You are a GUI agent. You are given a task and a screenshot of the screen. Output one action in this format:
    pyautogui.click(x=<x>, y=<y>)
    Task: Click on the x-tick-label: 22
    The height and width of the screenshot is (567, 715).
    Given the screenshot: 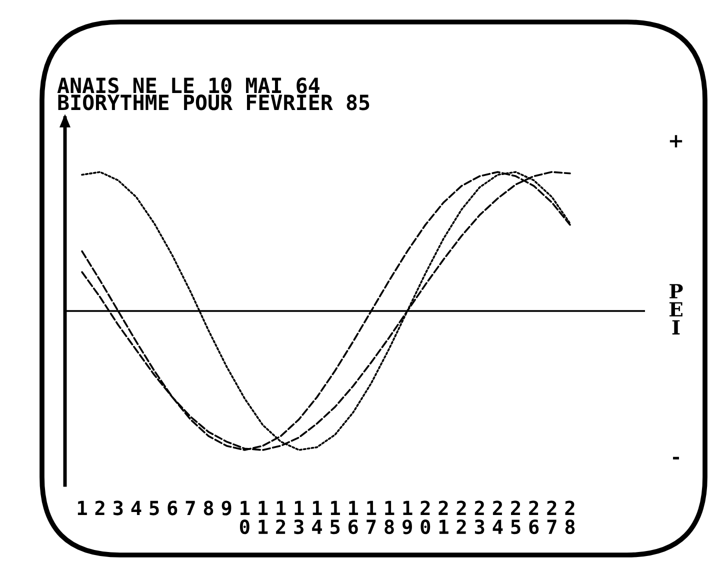 What is the action you would take?
    pyautogui.click(x=461, y=517)
    